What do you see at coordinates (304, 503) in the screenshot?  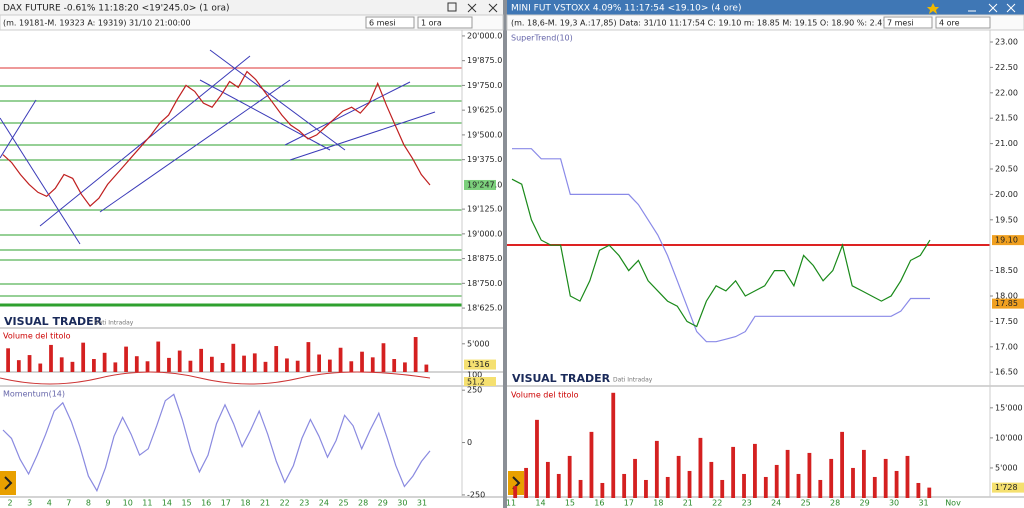 I see `x-tick-label: 23` at bounding box center [304, 503].